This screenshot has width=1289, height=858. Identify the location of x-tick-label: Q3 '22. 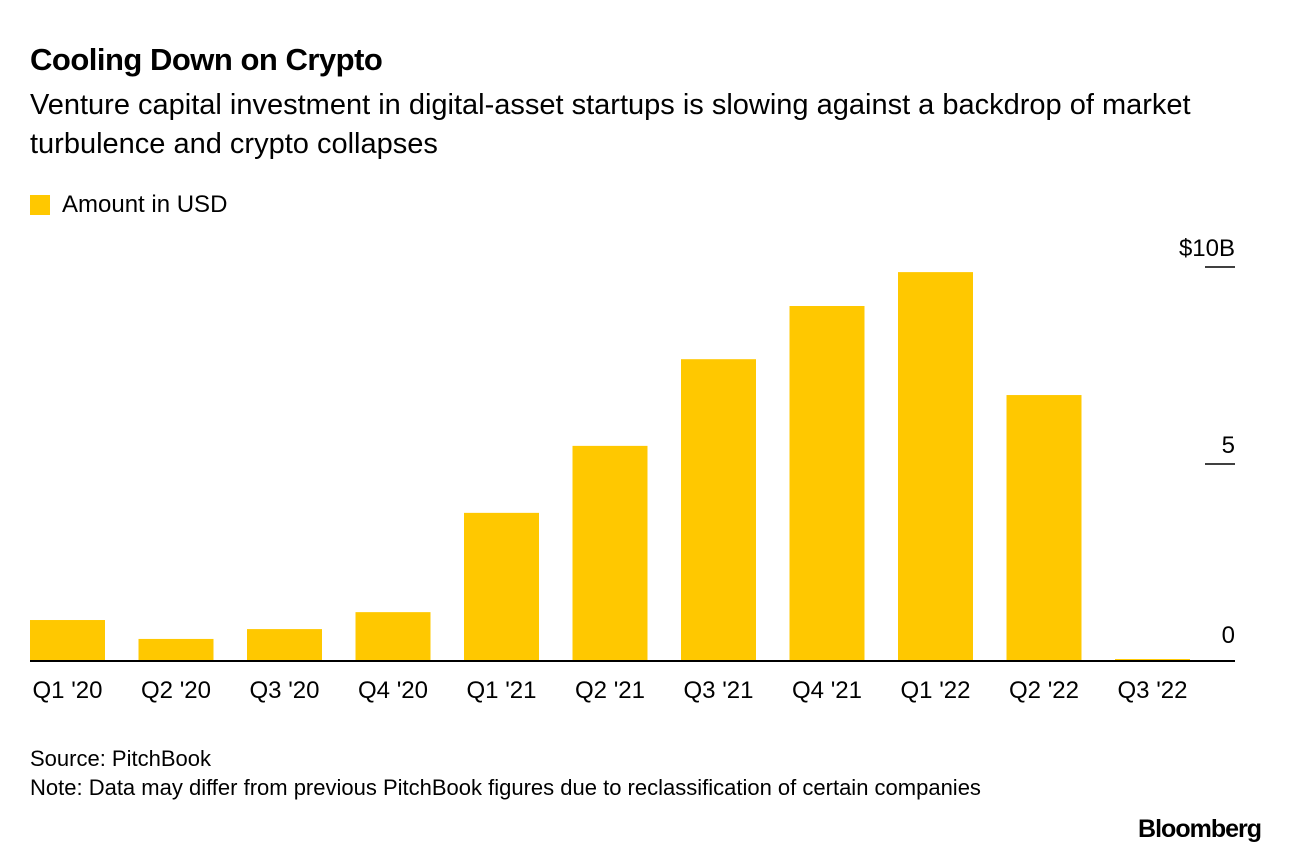
(1153, 690).